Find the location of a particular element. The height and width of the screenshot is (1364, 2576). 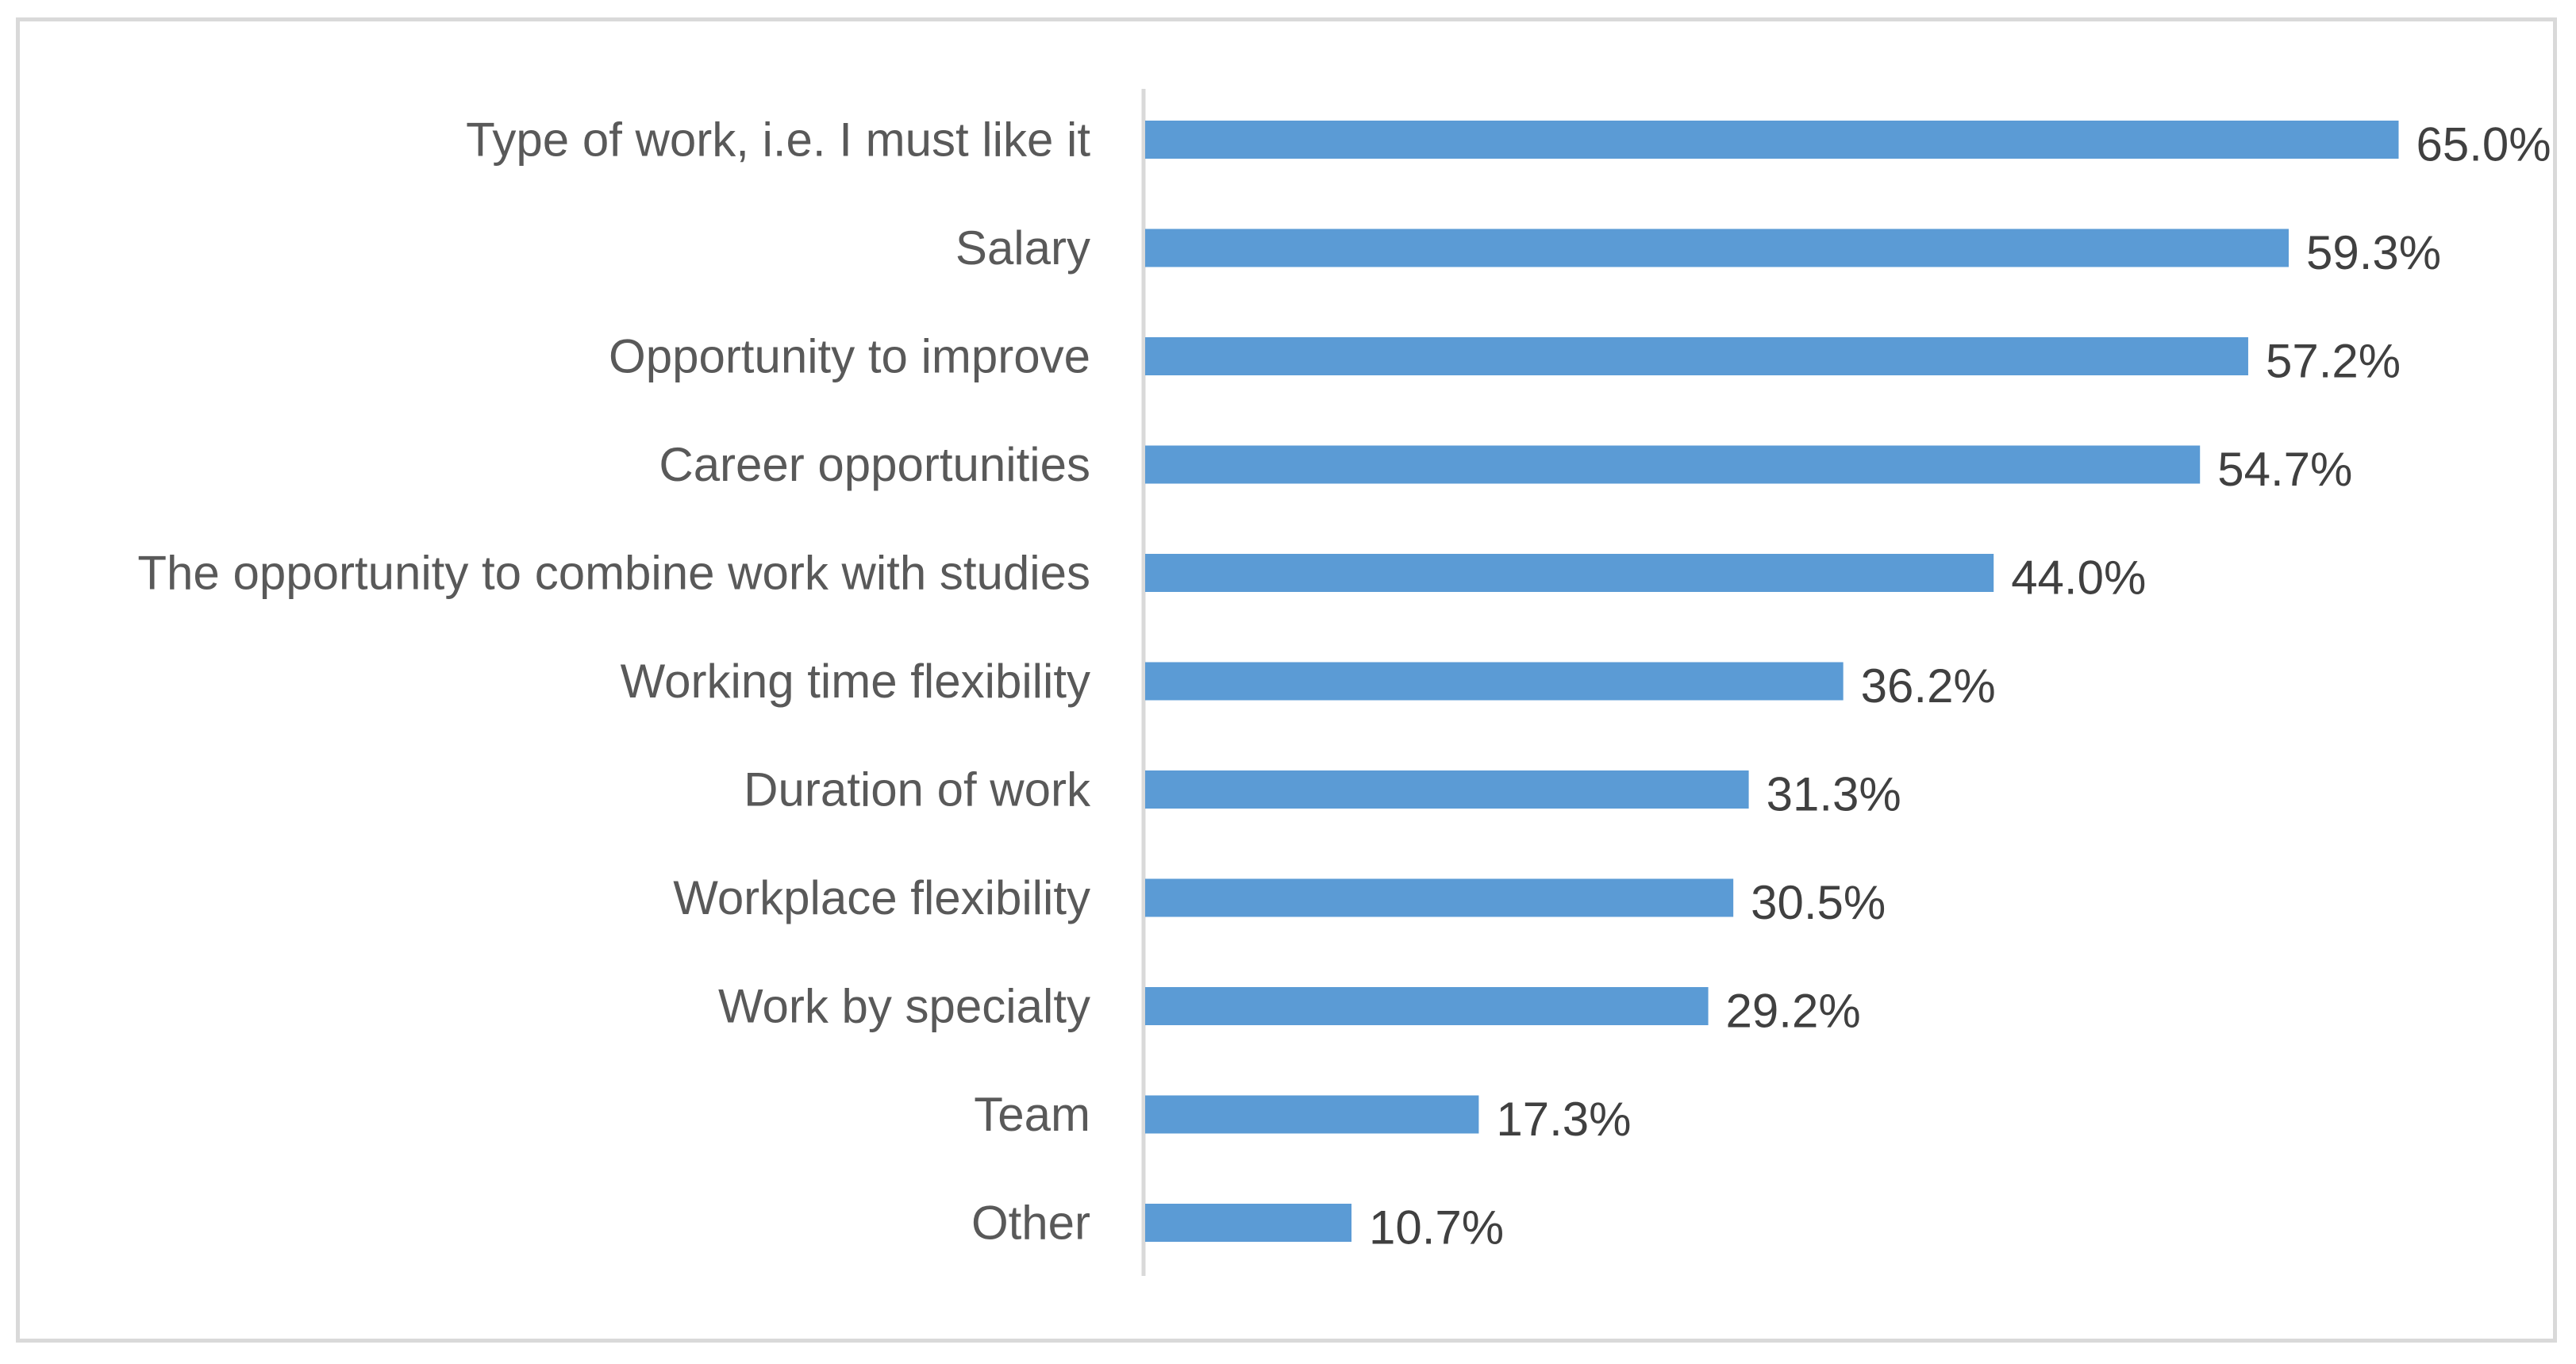

category-label: Duration of work is located at coordinates (918, 789).